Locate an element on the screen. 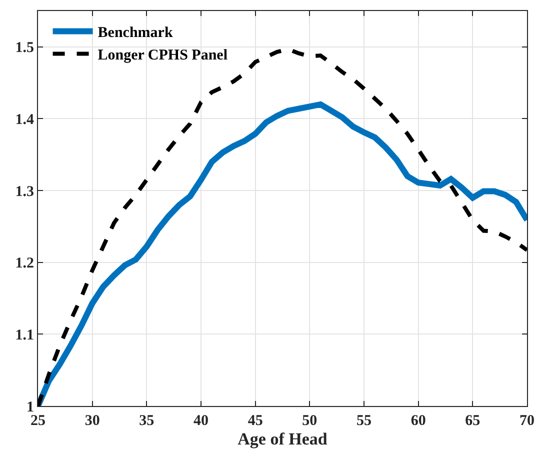 This screenshot has width=545, height=458. y-tick-label: 1.2 is located at coordinates (24, 264).